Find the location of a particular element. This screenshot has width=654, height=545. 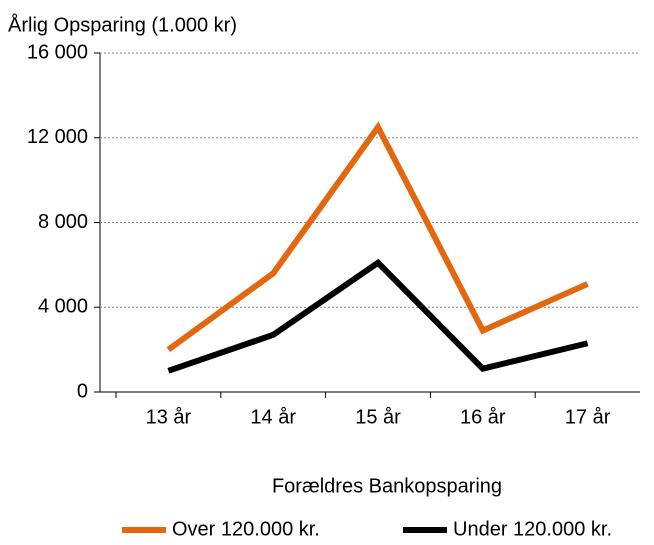

y-tick-label: 16 000 is located at coordinates (57, 52).